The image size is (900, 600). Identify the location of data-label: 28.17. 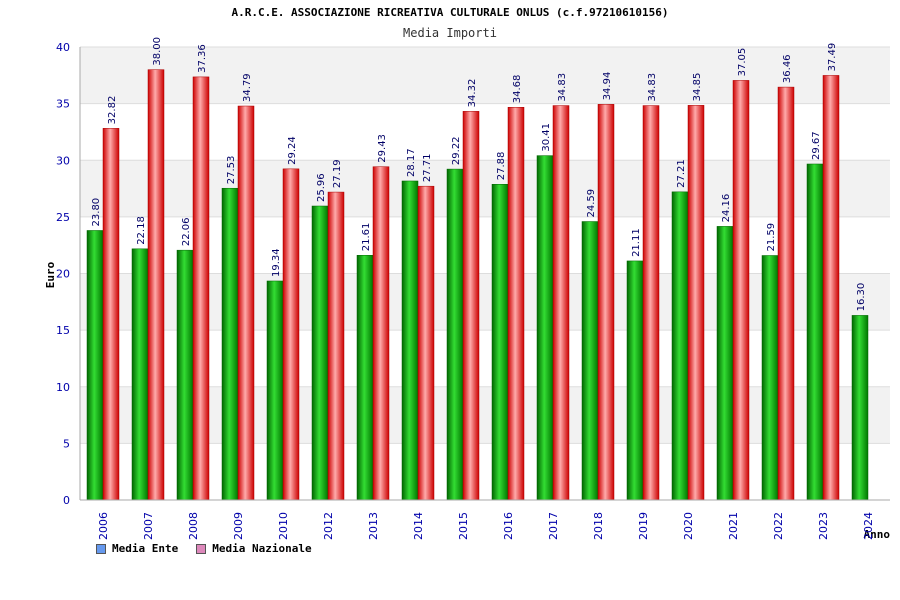
(411, 162).